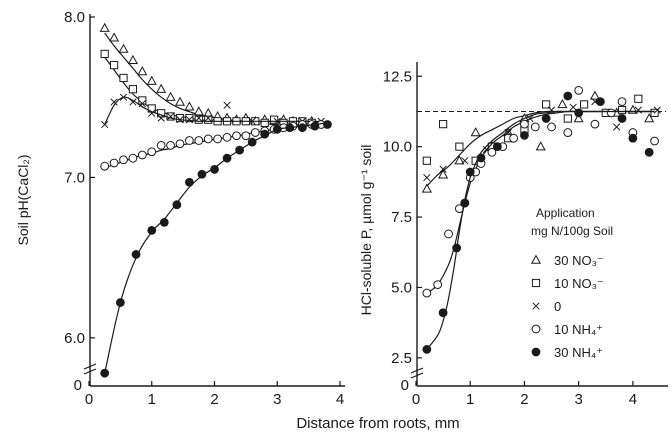  Describe the element at coordinates (578, 352) in the screenshot. I see `legend-label-30-nh: 30 NH₄⁺` at that location.